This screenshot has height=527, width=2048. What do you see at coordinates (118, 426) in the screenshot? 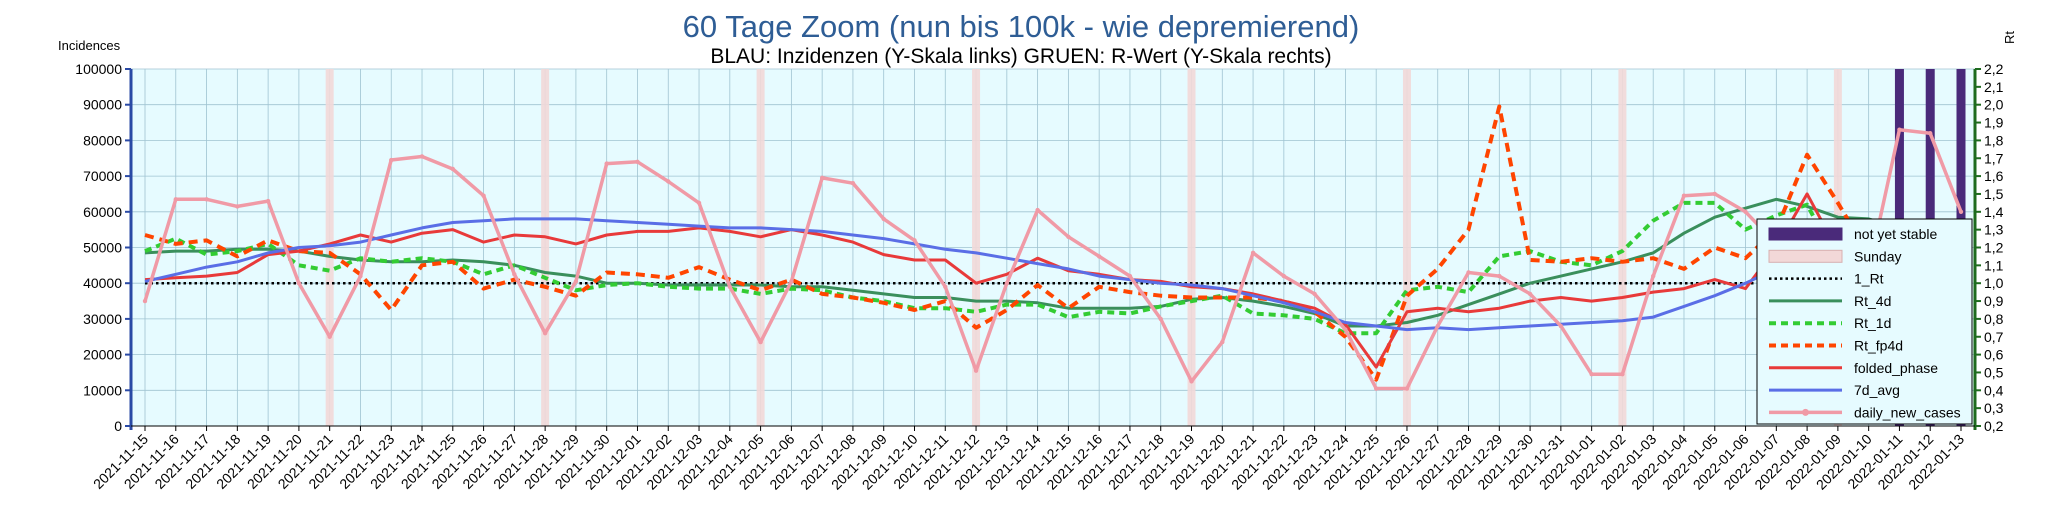
I see `y-tick-label-left: 0` at bounding box center [118, 426].